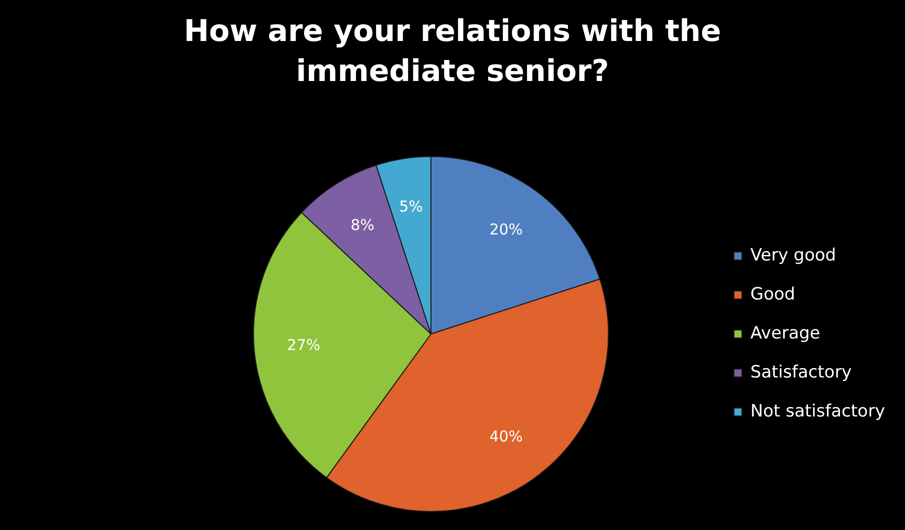 The height and width of the screenshot is (530, 905). I want to click on legend-label: Satisfactory, so click(801, 372).